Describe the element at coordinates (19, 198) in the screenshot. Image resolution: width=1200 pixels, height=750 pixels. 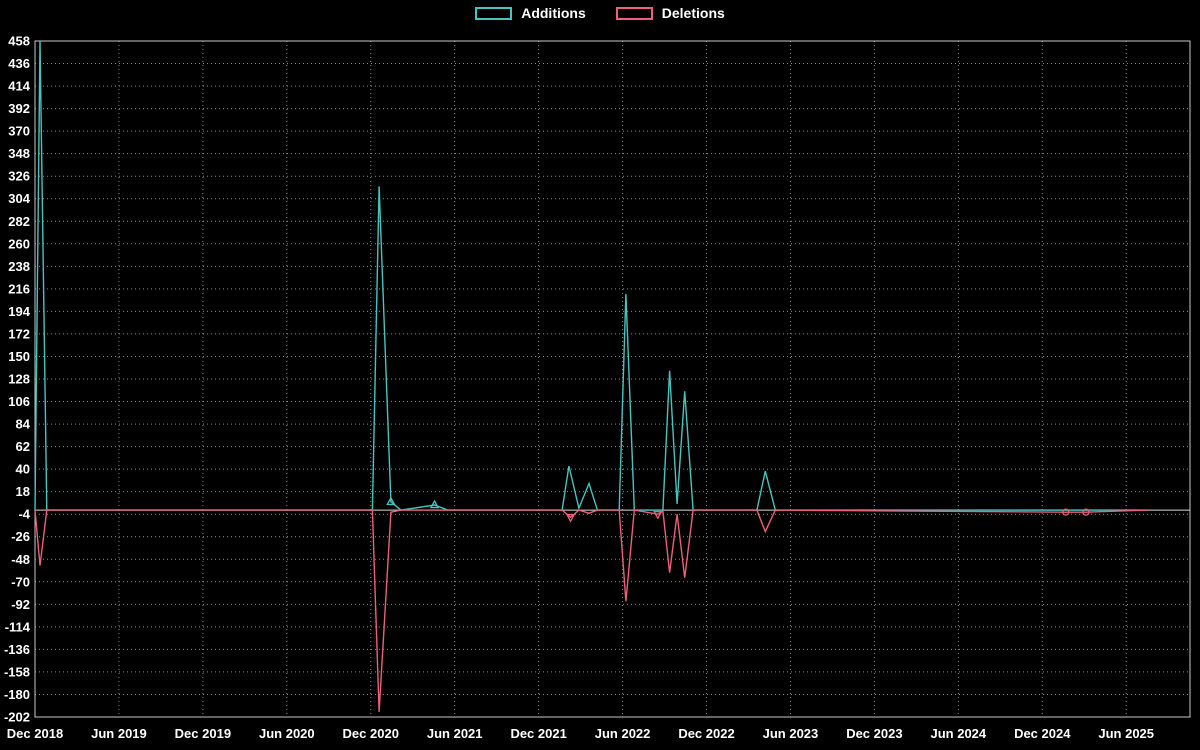
I see `y-tick-label: 304` at that location.